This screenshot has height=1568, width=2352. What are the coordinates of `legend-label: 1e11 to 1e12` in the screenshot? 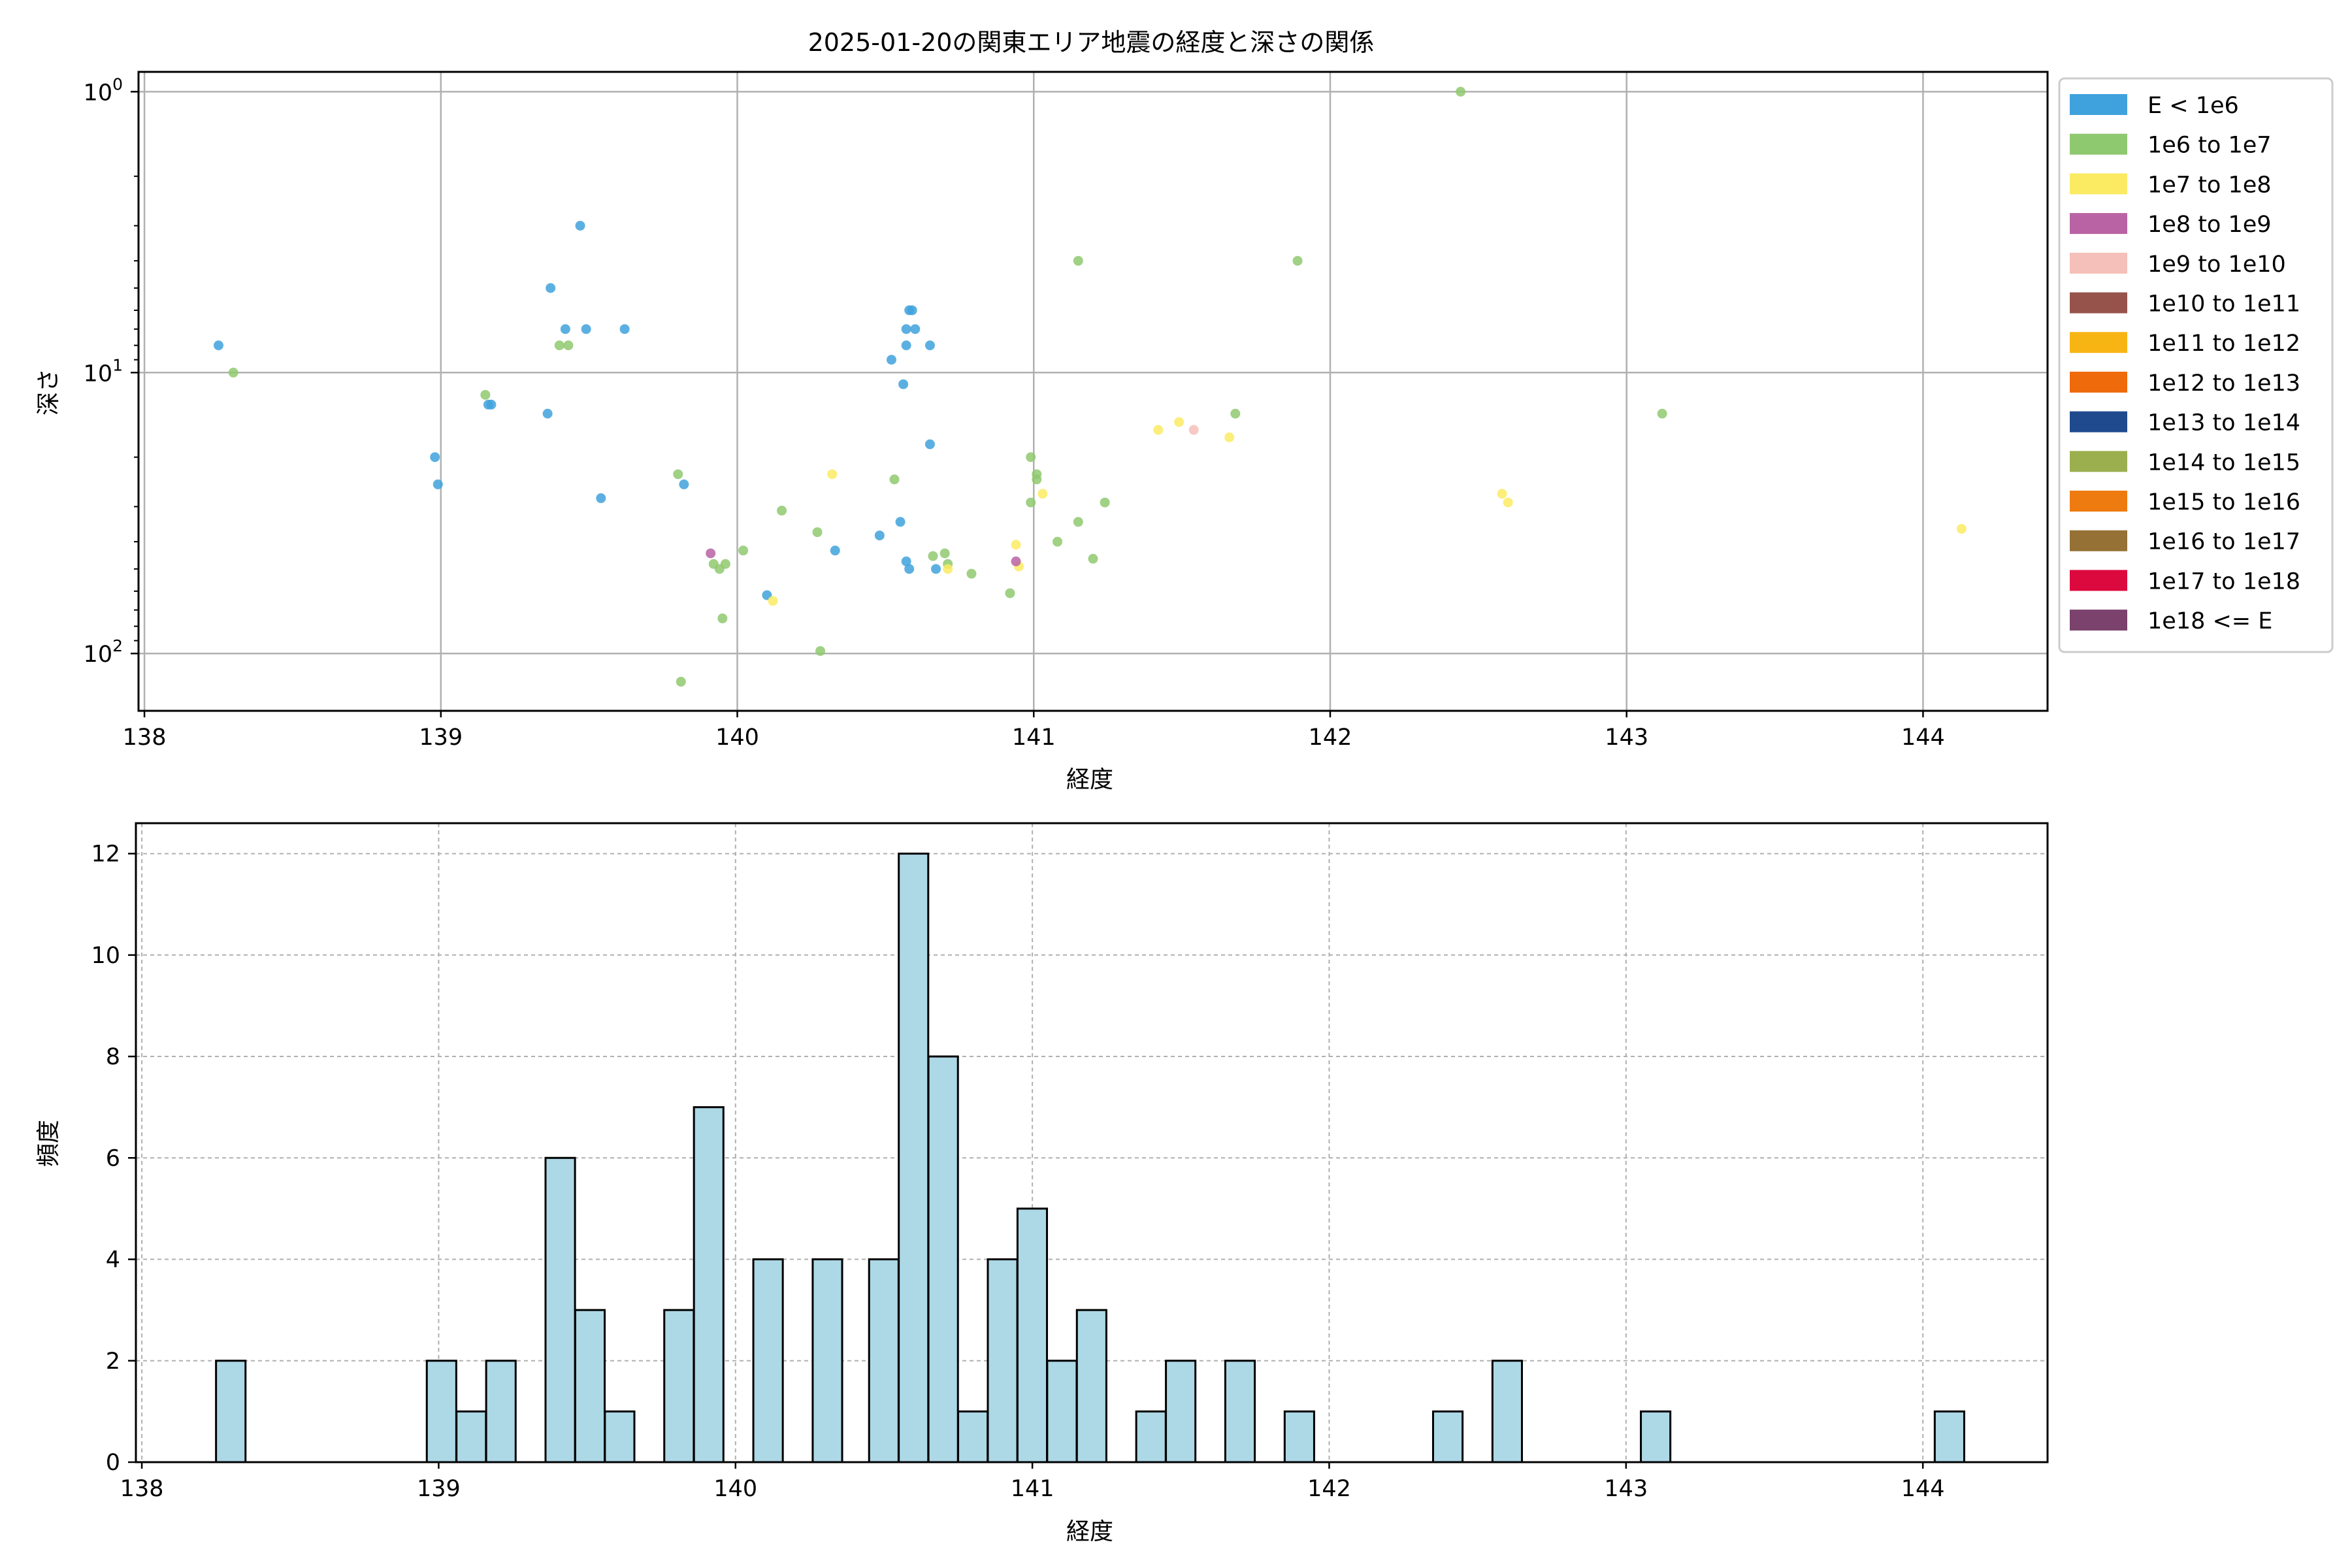 It's located at (2224, 344).